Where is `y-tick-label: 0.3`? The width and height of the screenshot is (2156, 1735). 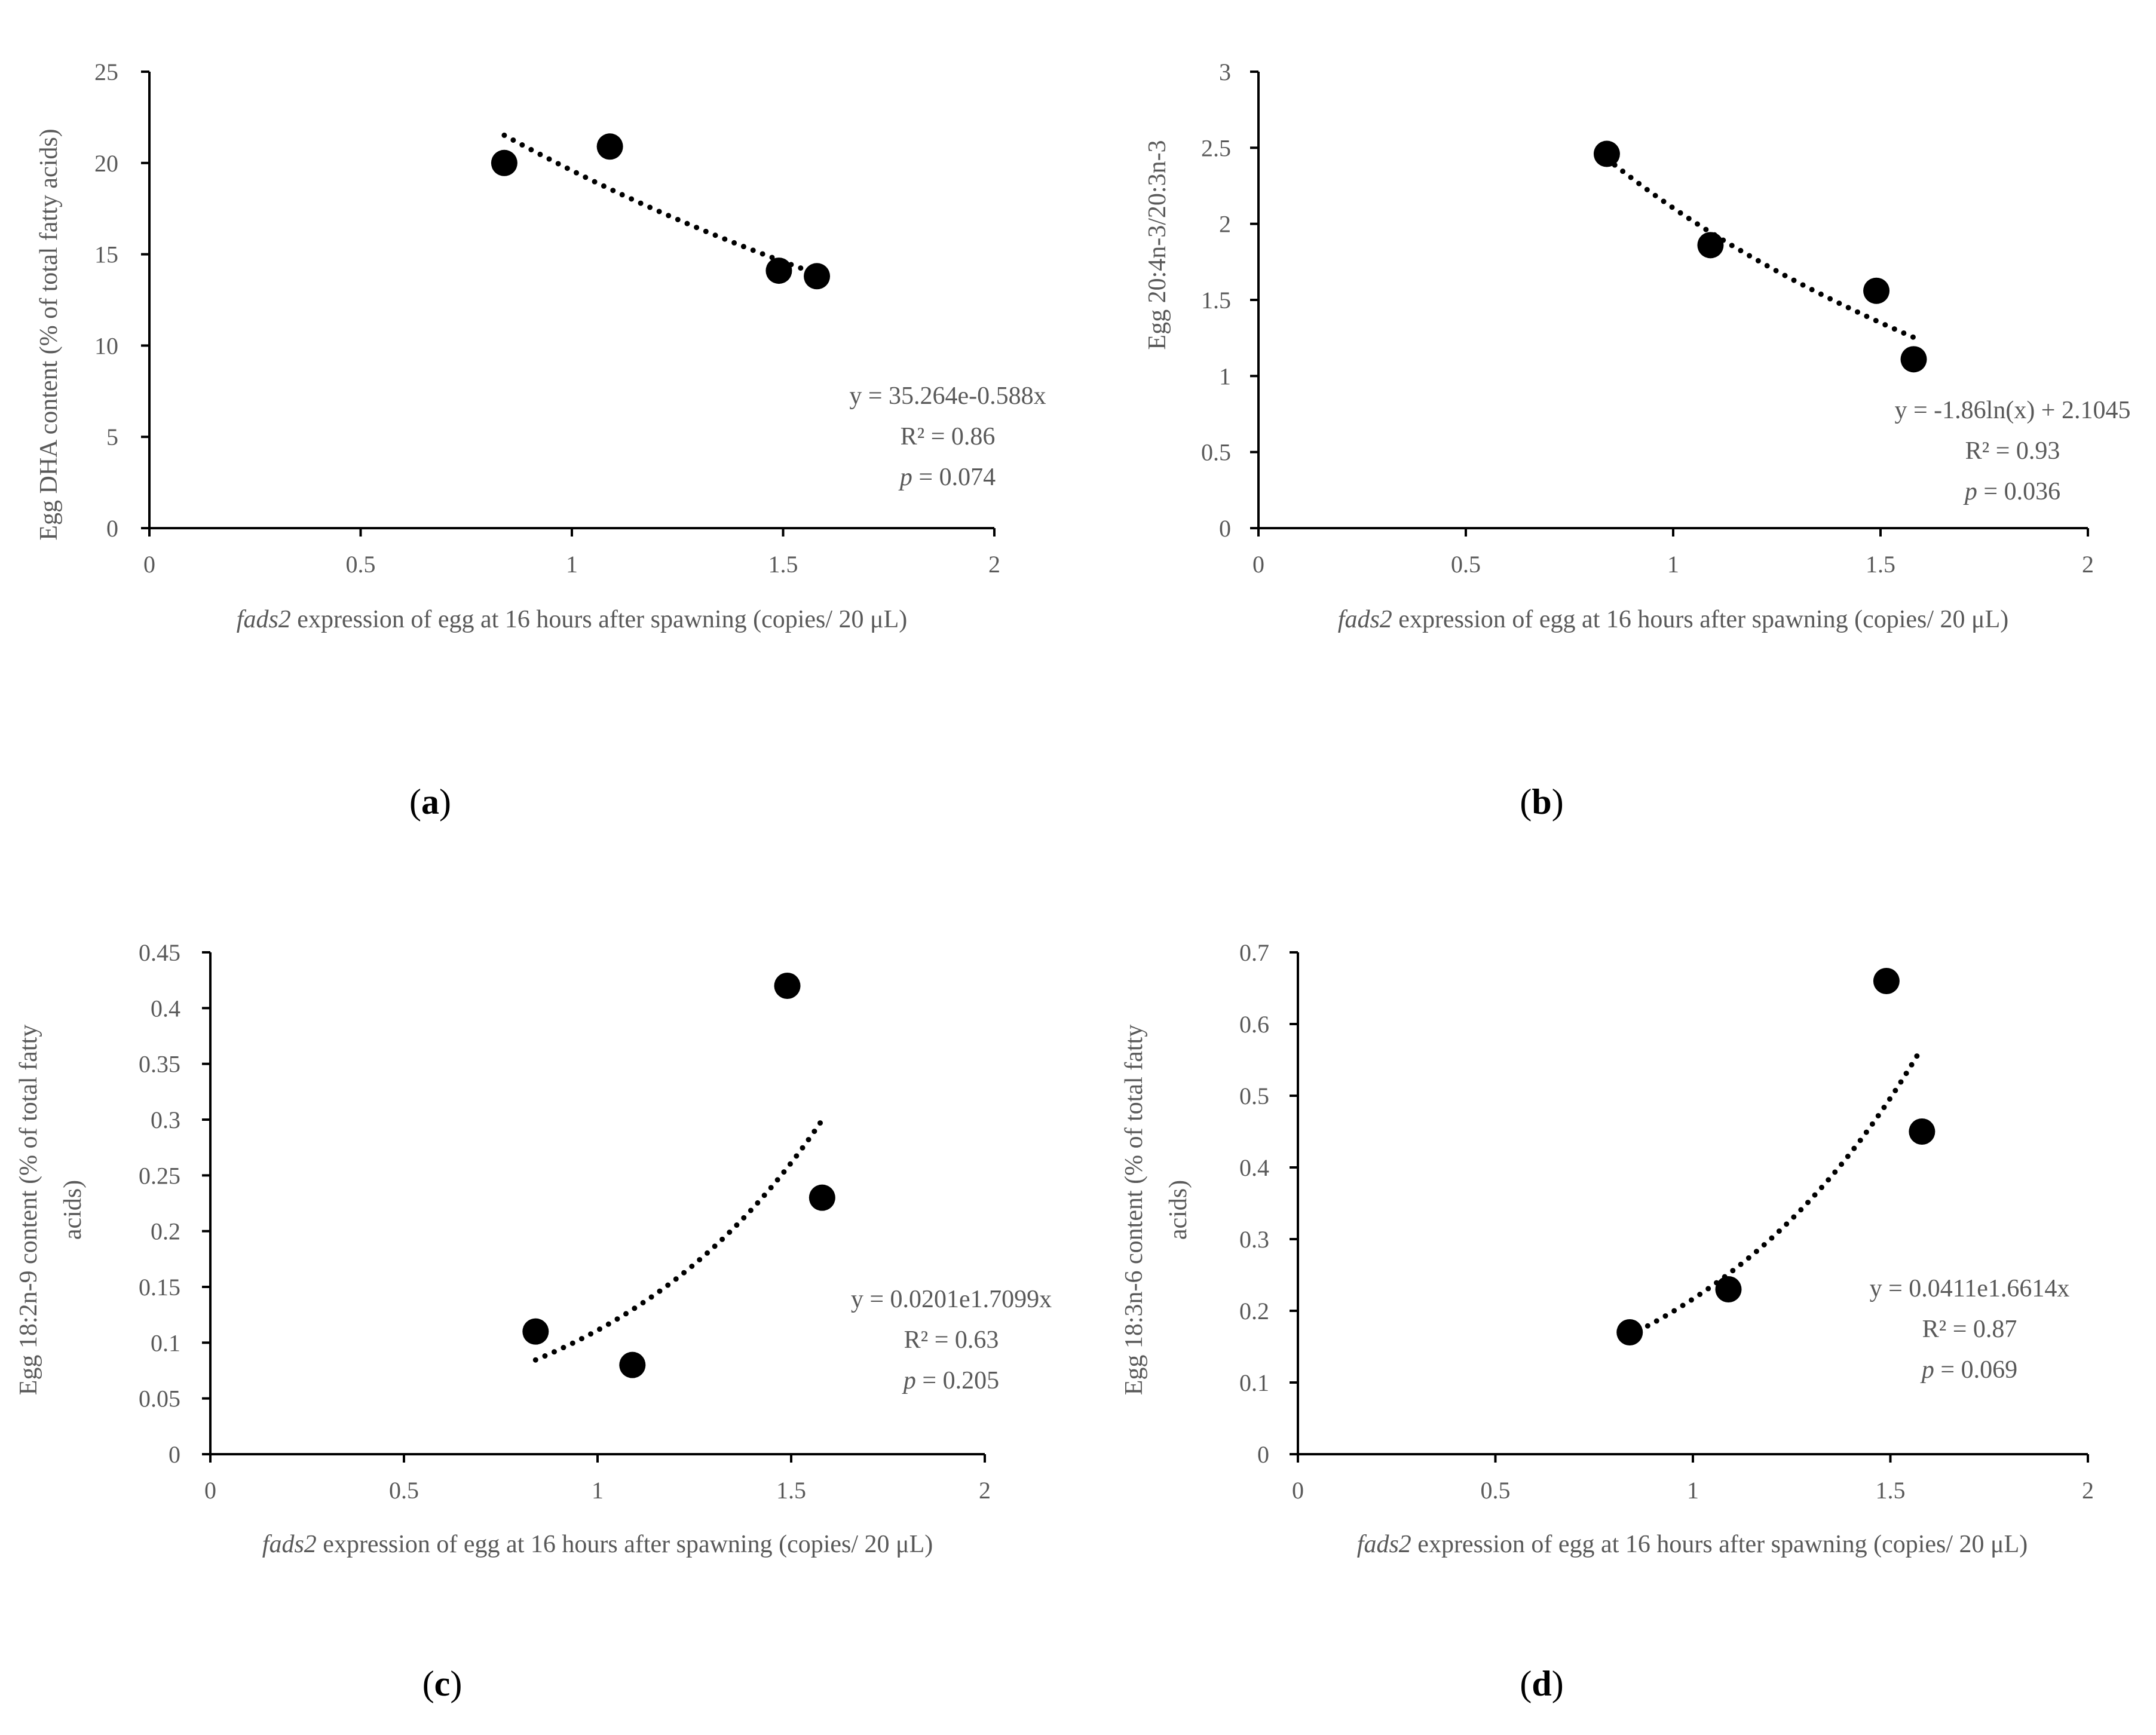 y-tick-label: 0.3 is located at coordinates (165, 1120).